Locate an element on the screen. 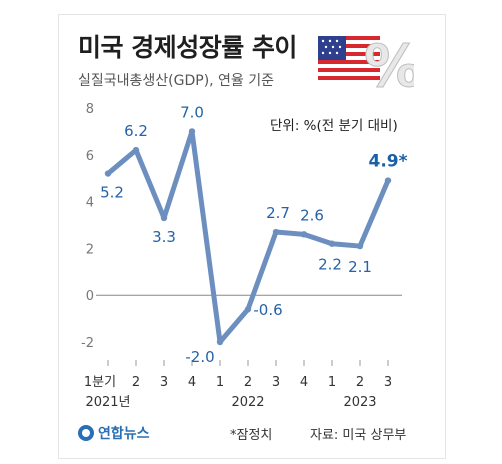 The width and height of the screenshot is (502, 464). data-label: 5.2 is located at coordinates (112, 193).